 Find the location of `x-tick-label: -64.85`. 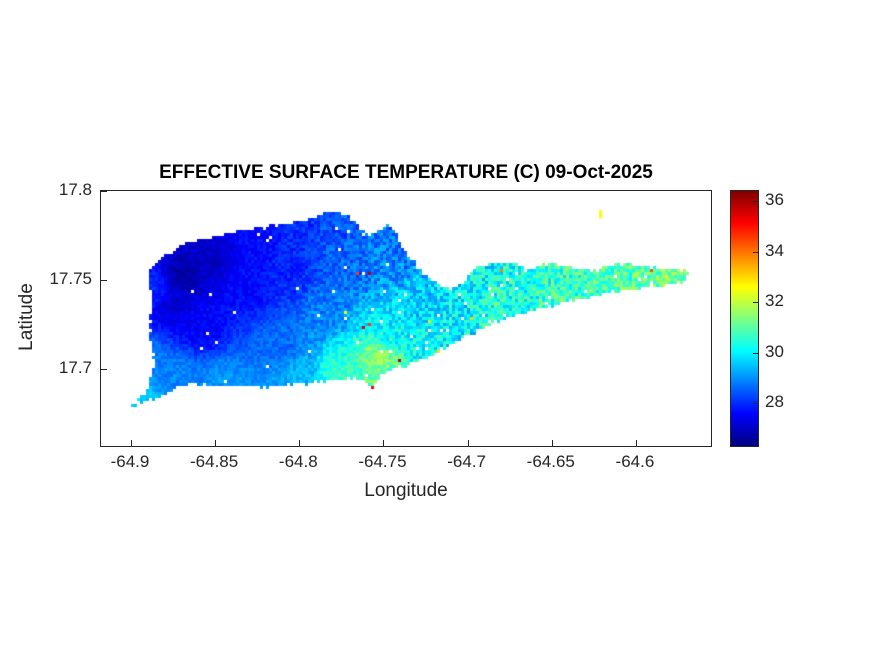

x-tick-label: -64.85 is located at coordinates (214, 461).